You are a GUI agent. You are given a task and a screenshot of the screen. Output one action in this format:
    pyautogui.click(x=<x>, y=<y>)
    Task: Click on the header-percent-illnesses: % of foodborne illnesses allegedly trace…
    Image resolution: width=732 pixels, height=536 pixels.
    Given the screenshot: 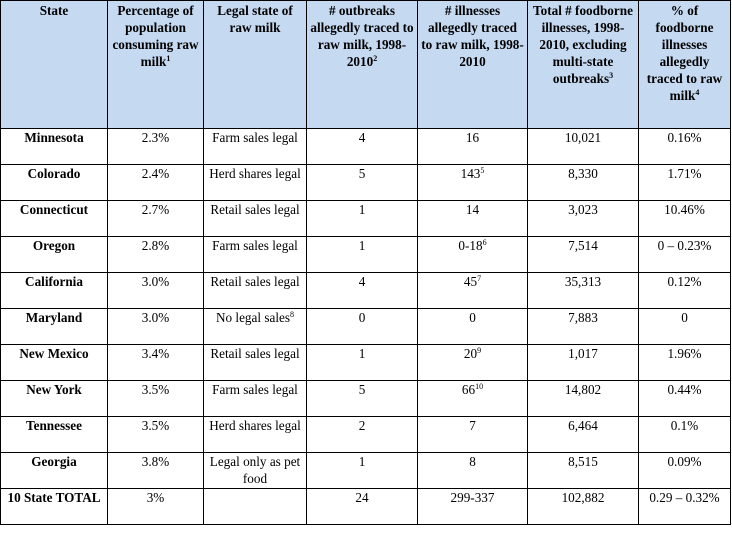 What is the action you would take?
    pyautogui.click(x=684, y=64)
    